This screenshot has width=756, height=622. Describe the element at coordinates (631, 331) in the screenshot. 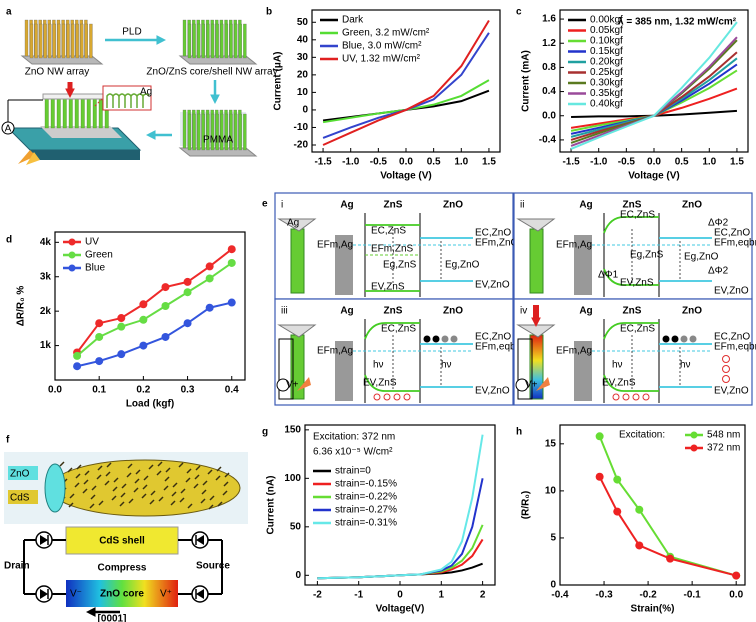

I see `zns-conduction` at that location.